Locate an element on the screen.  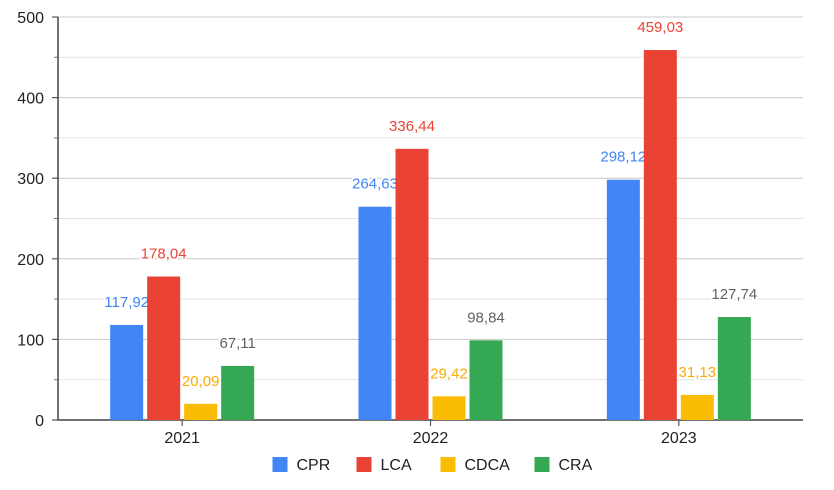
data-label-halo: 29,42 is located at coordinates (449, 373).